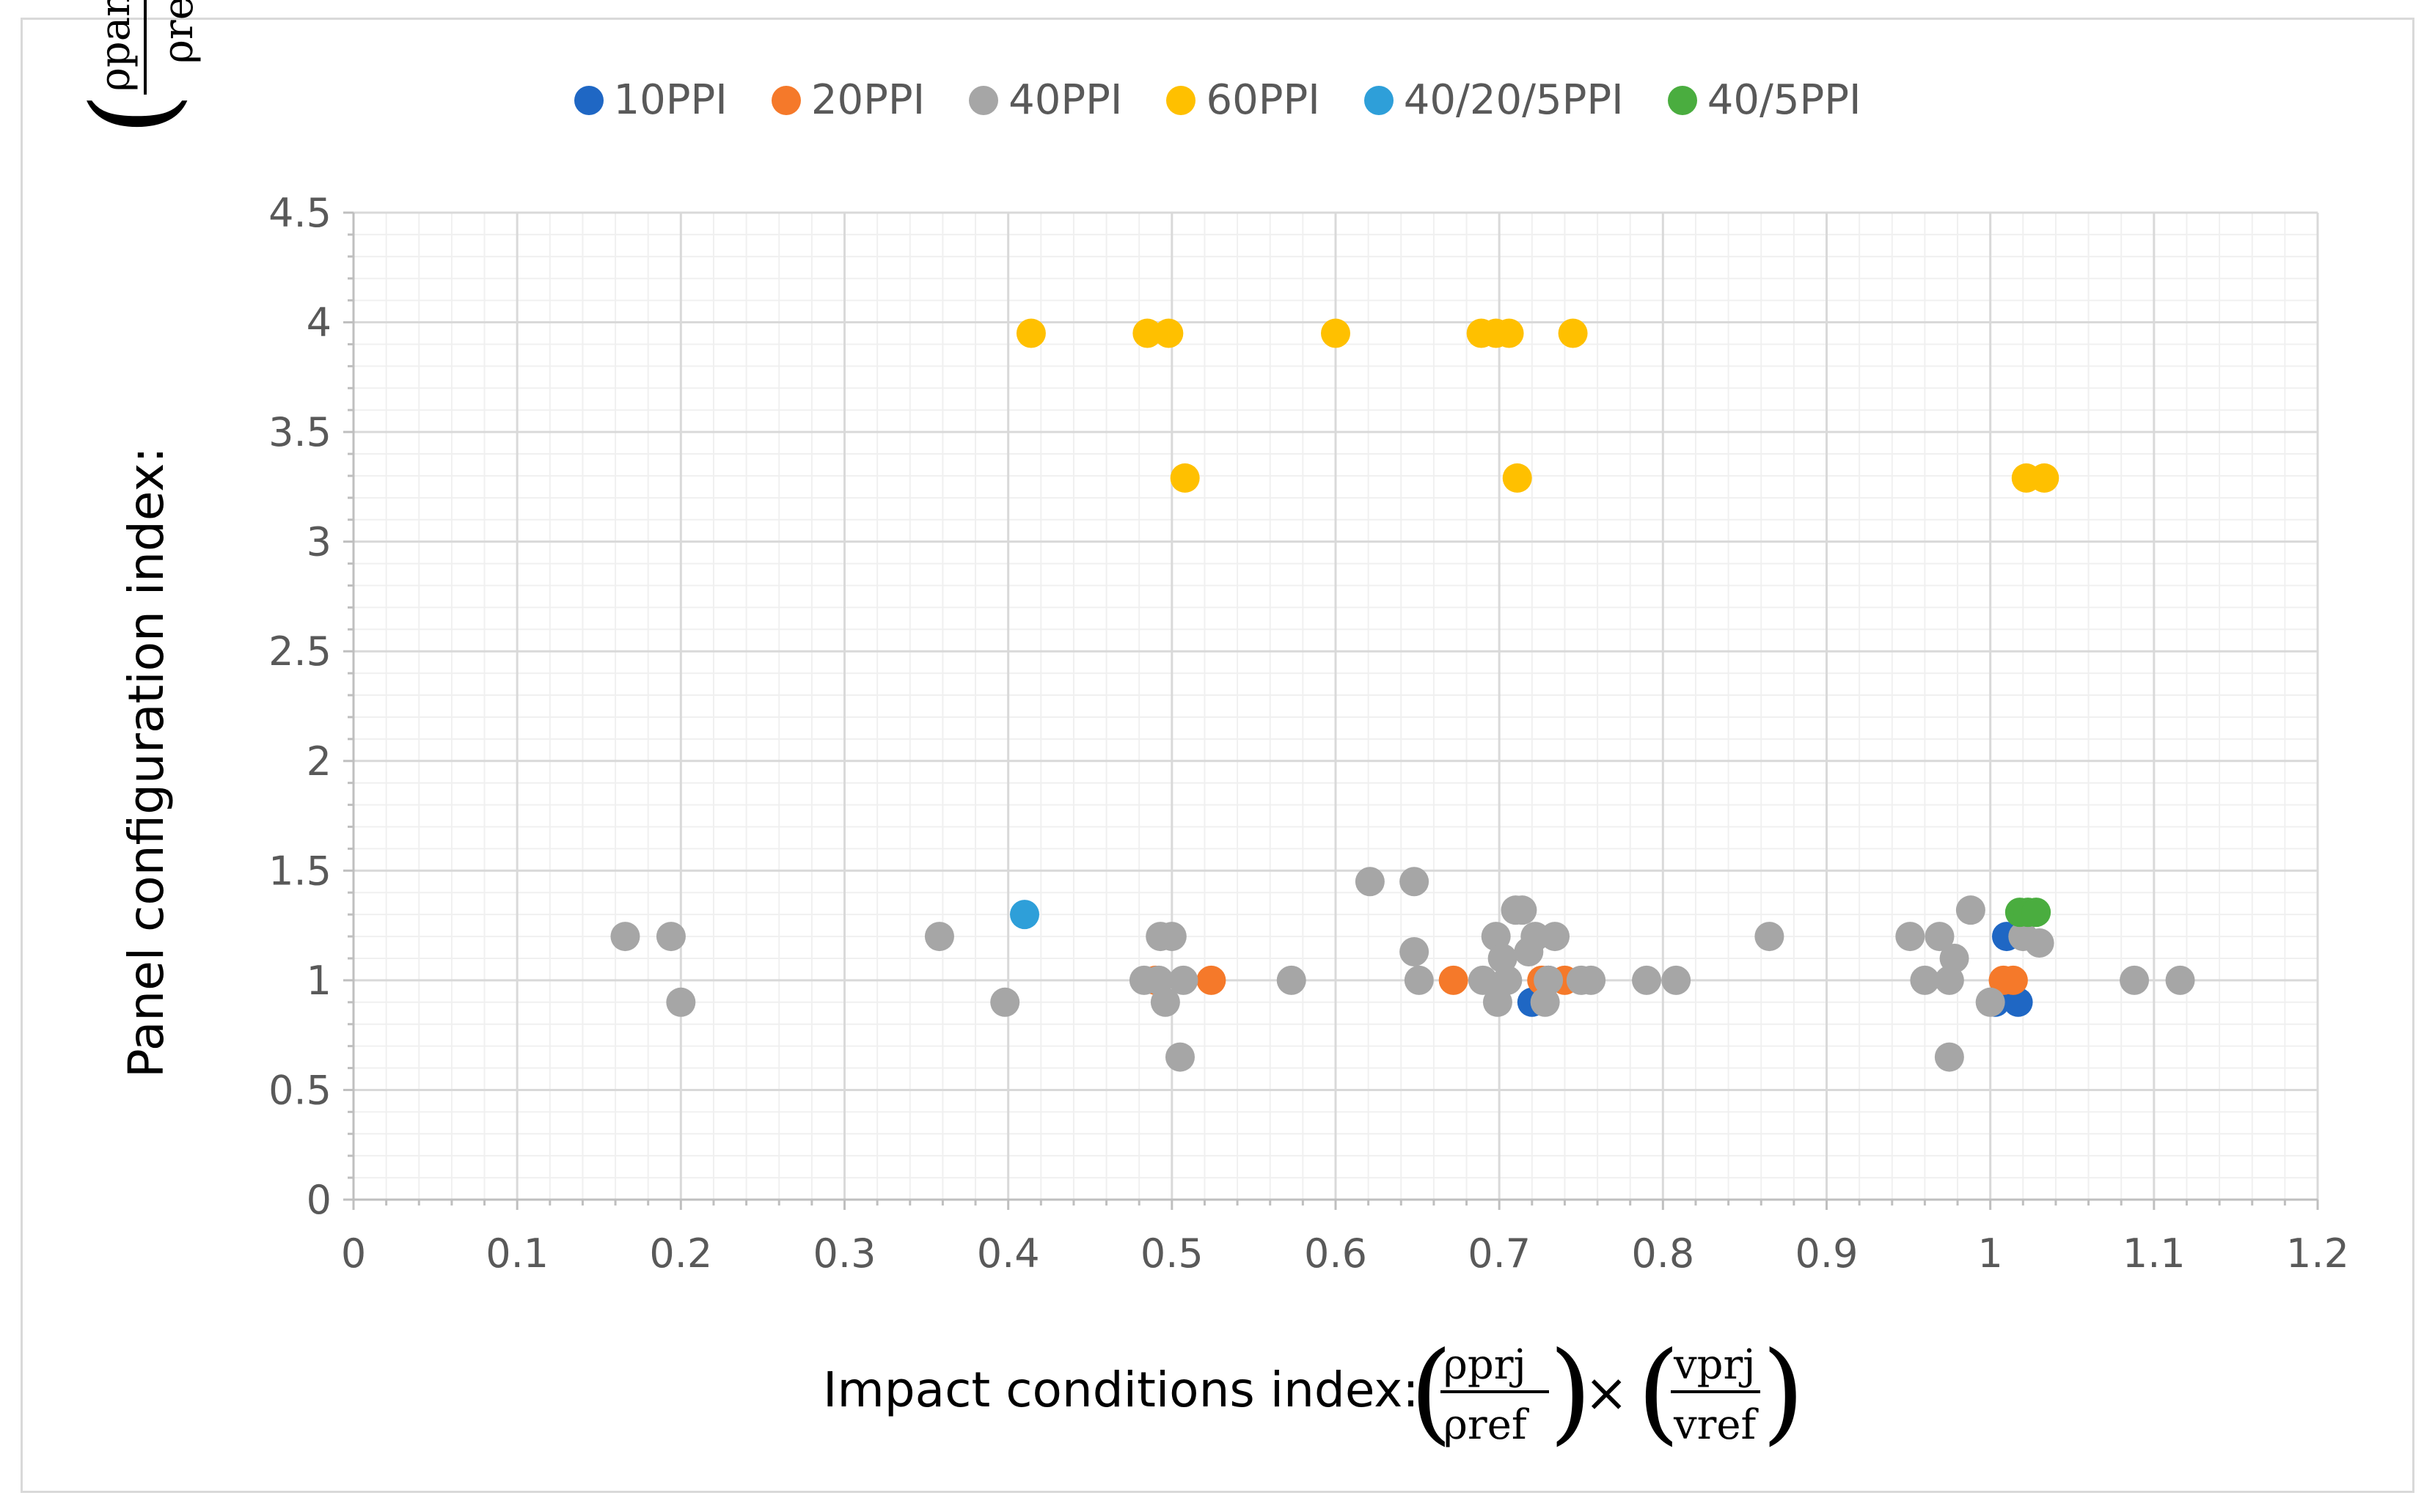 Image resolution: width=2435 pixels, height=1512 pixels. Describe the element at coordinates (1716, 1425) in the screenshot. I see `x-frac2-den: vref` at that location.